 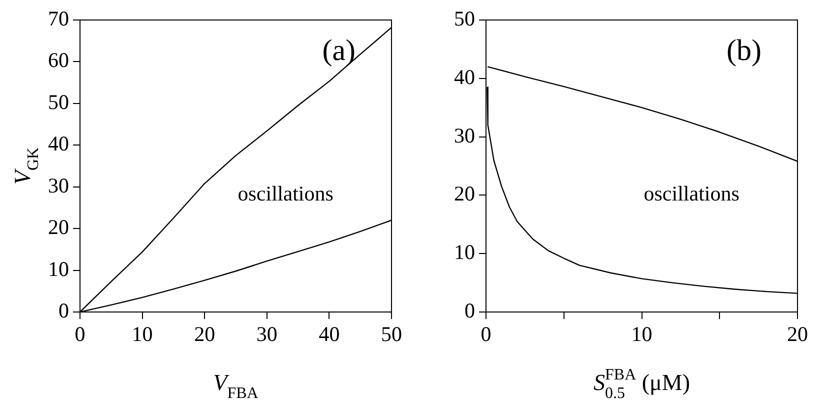 What do you see at coordinates (391, 334) in the screenshot?
I see `x-tick-label: 50` at bounding box center [391, 334].